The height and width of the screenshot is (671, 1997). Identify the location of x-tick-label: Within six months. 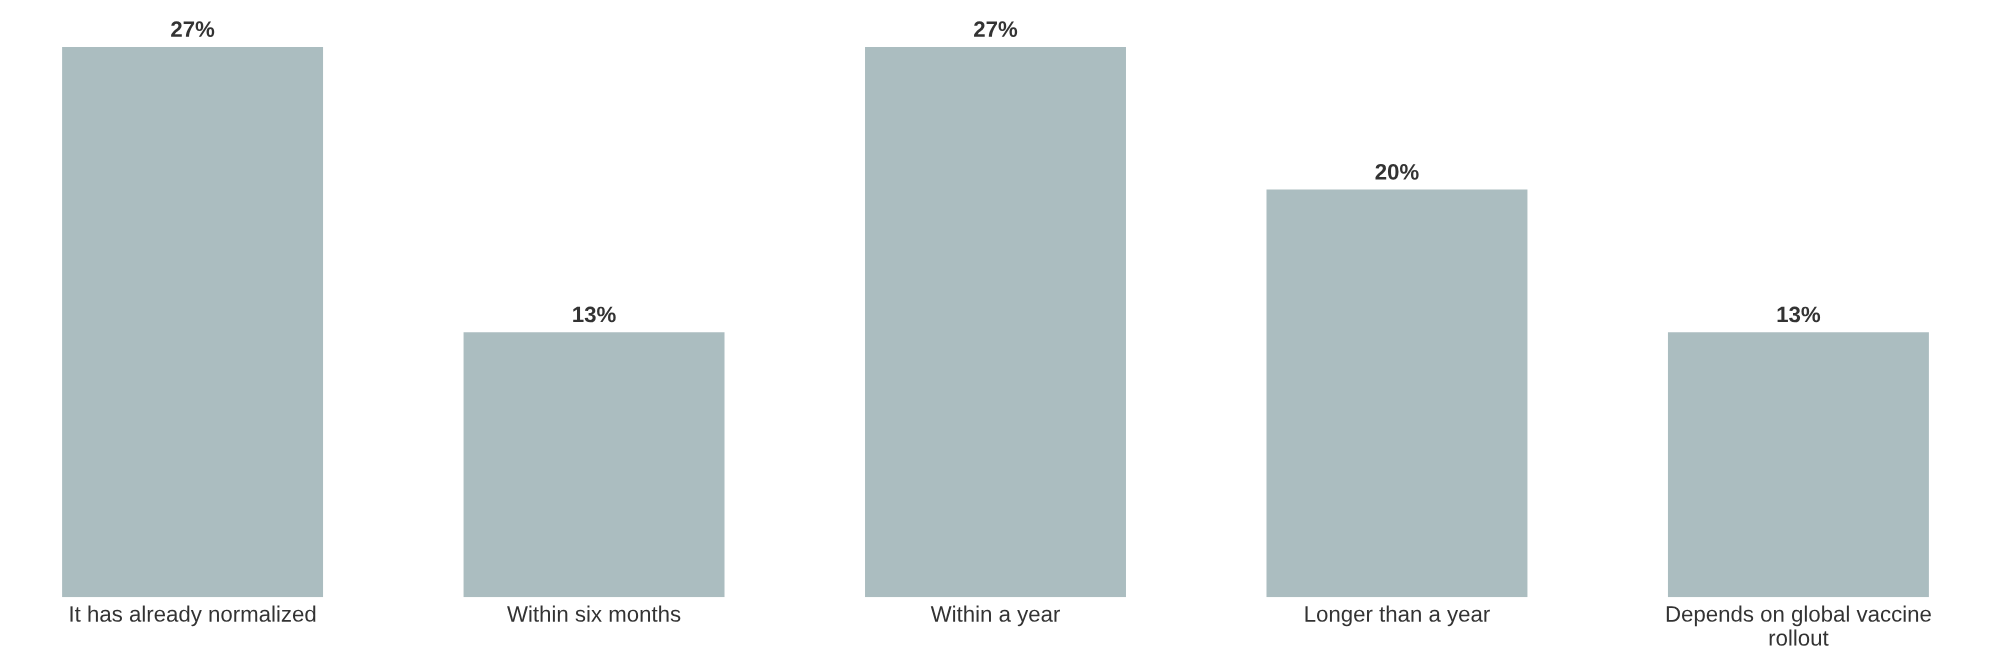
(594, 613).